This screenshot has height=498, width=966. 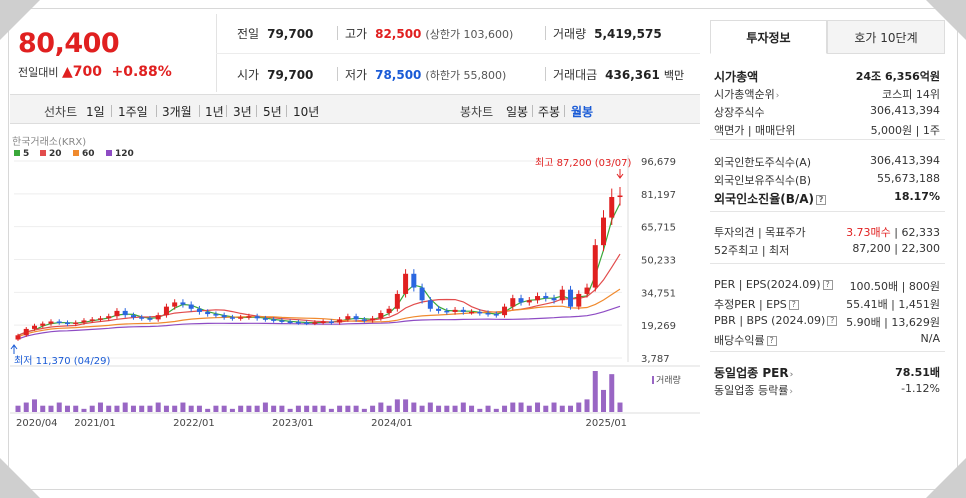 I want to click on source-label: 한국거래소(KRX), so click(x=49, y=142).